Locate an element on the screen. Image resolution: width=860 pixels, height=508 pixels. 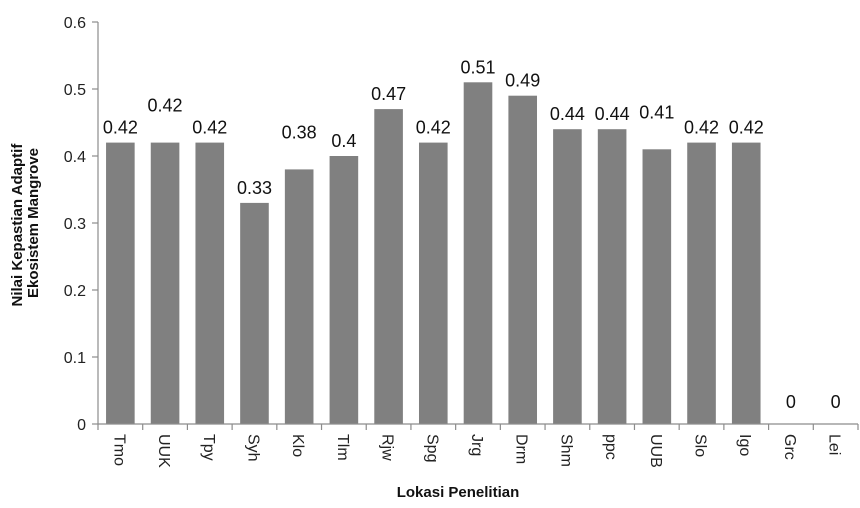
x-tick-label: Shm is located at coordinates (565, 450).